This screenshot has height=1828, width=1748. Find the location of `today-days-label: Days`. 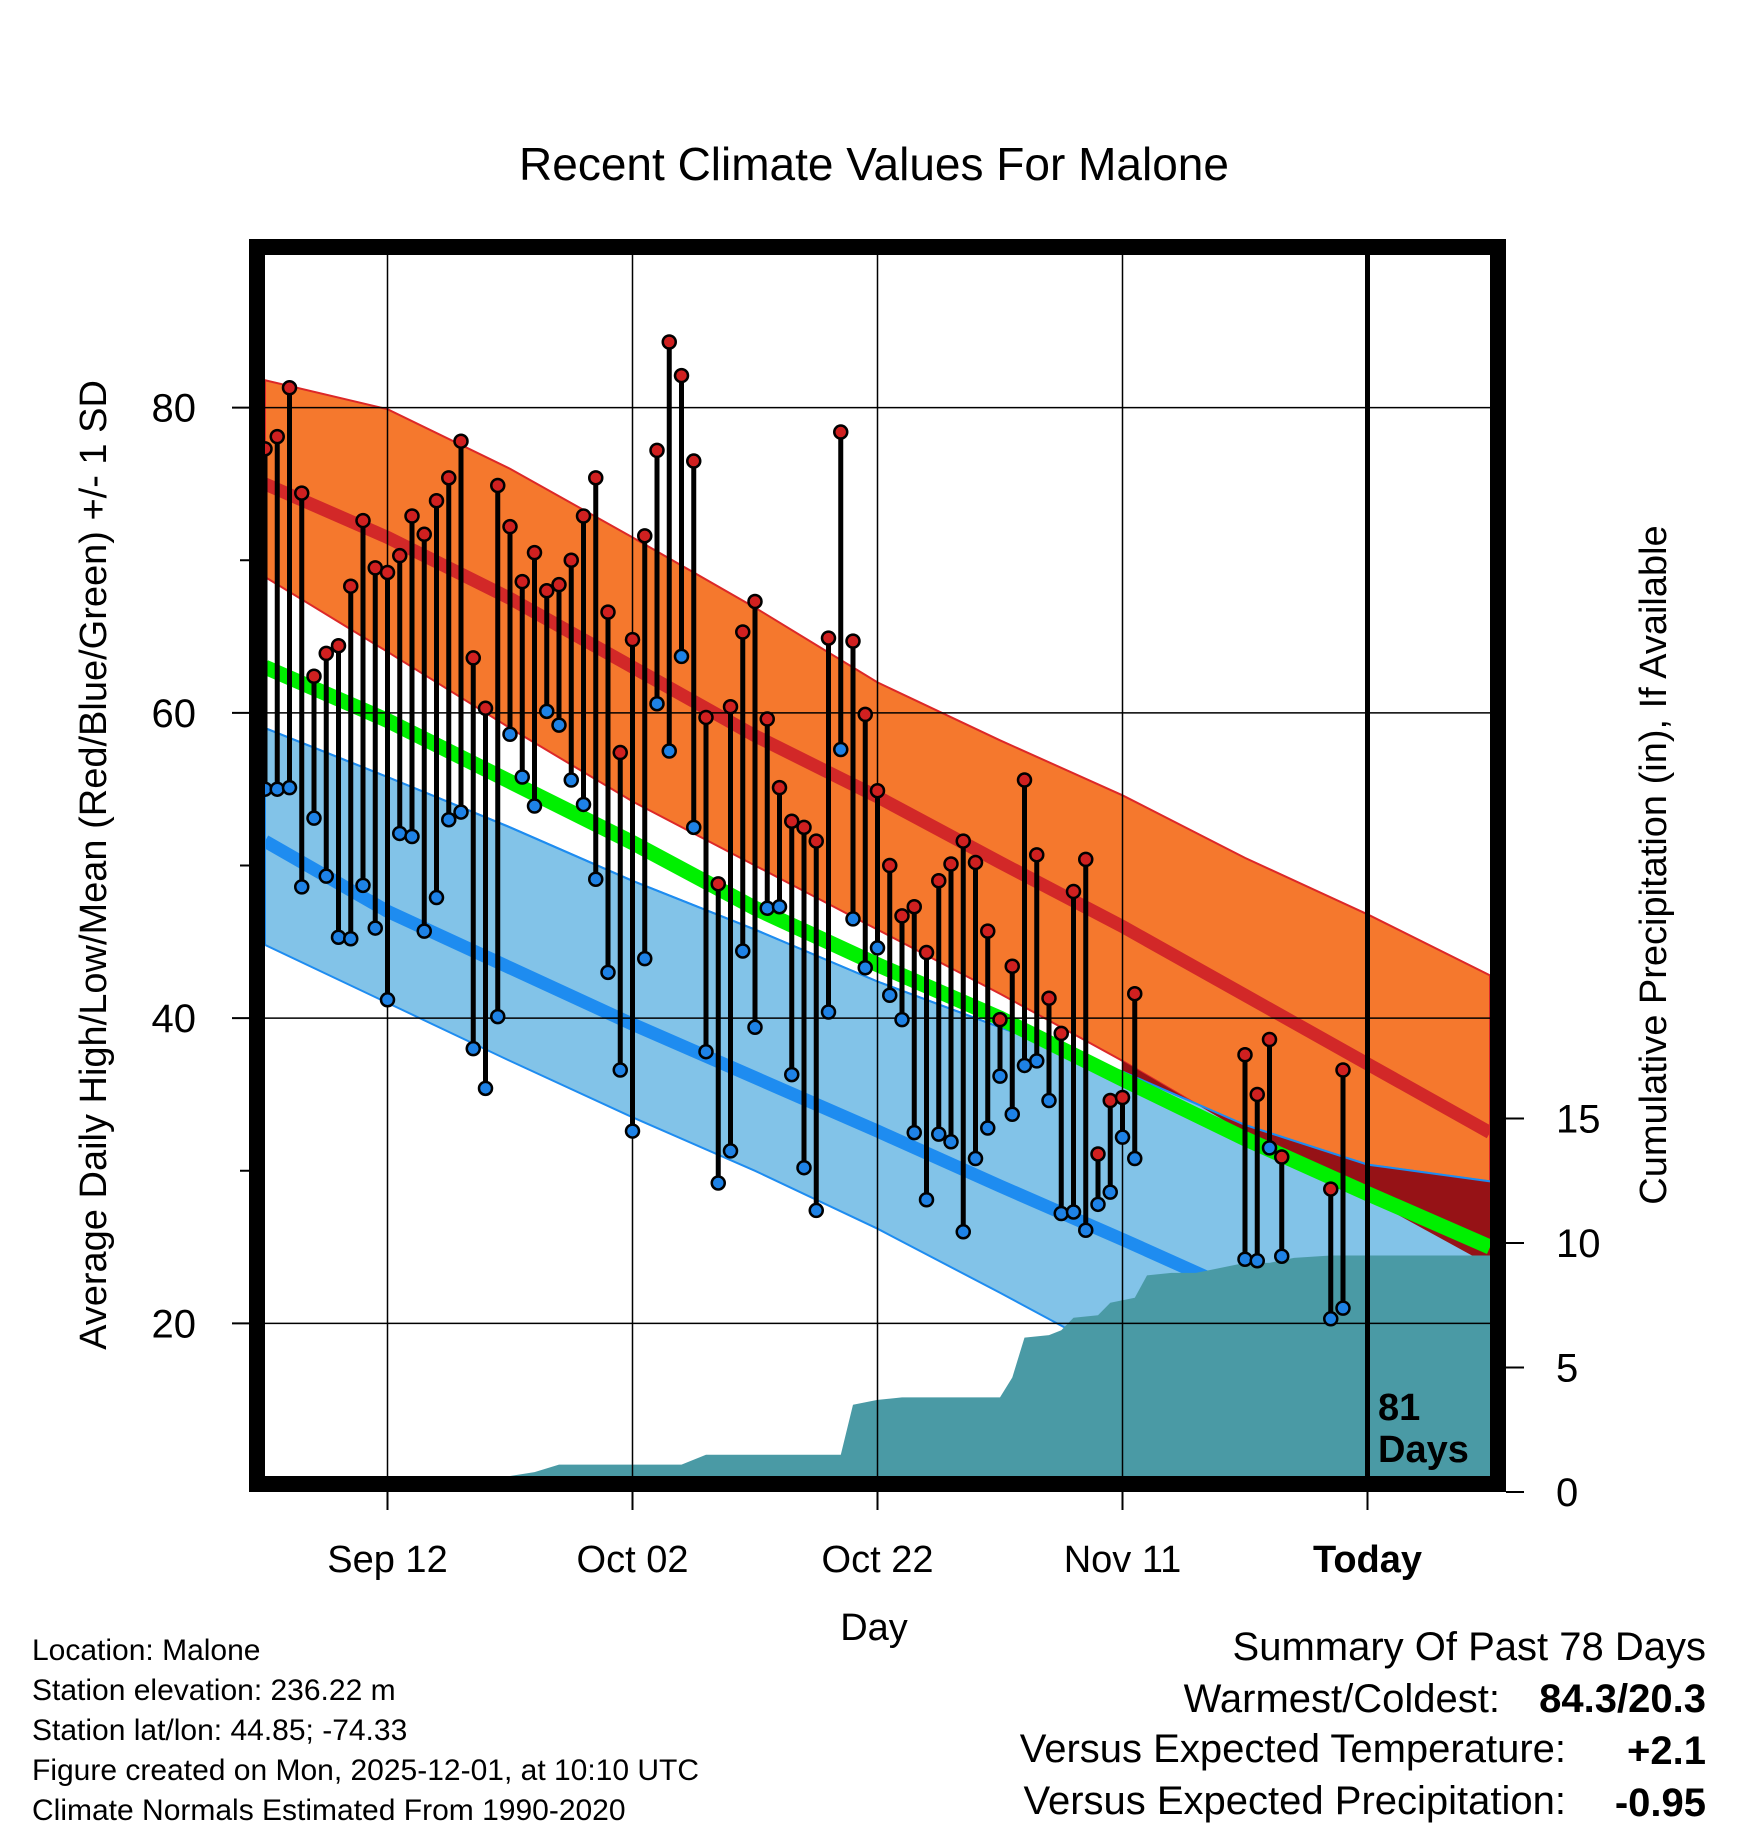

today-days-label: Days is located at coordinates (1423, 1450).